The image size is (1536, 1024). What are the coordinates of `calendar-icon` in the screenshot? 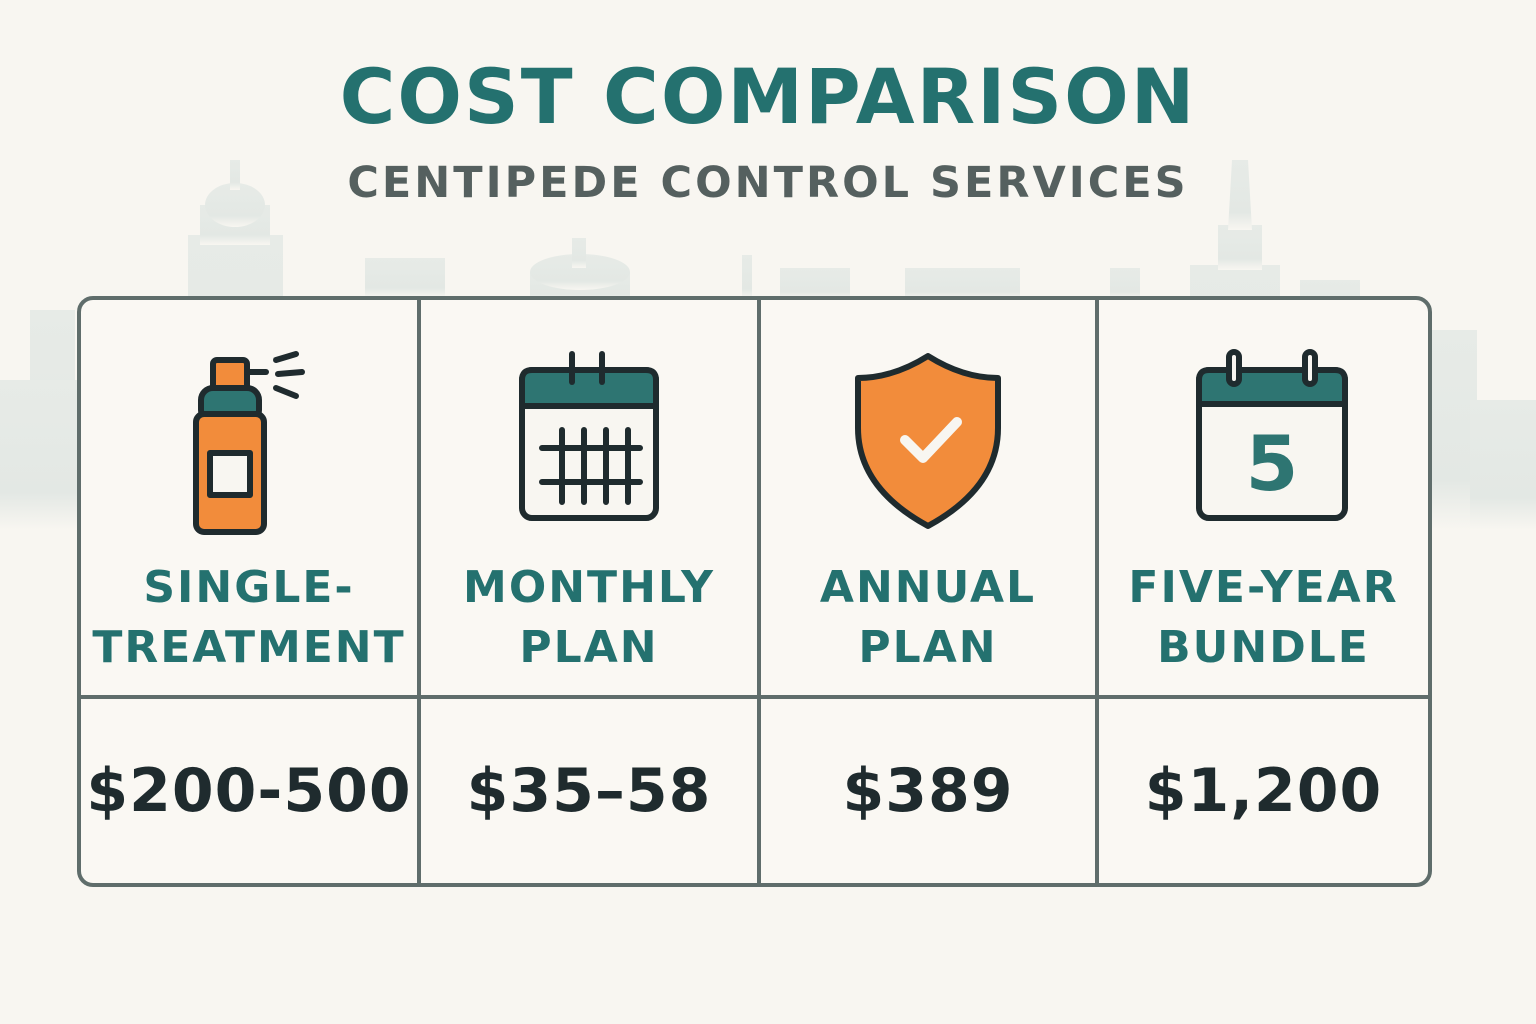 It's located at (589, 436).